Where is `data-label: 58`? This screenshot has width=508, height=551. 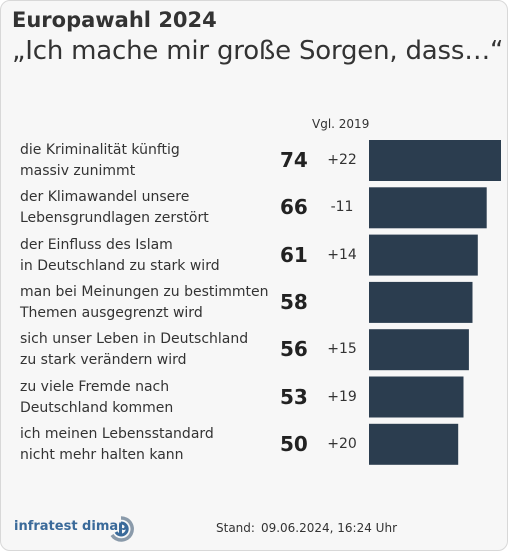
data-label: 58 is located at coordinates (294, 301).